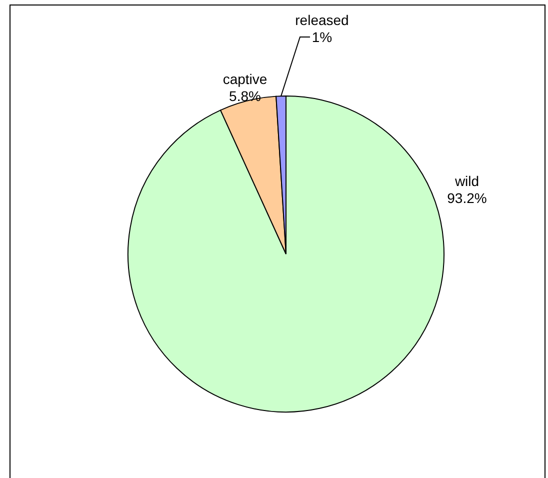  Describe the element at coordinates (245, 96) in the screenshot. I see `data-label: 5.8%` at that location.